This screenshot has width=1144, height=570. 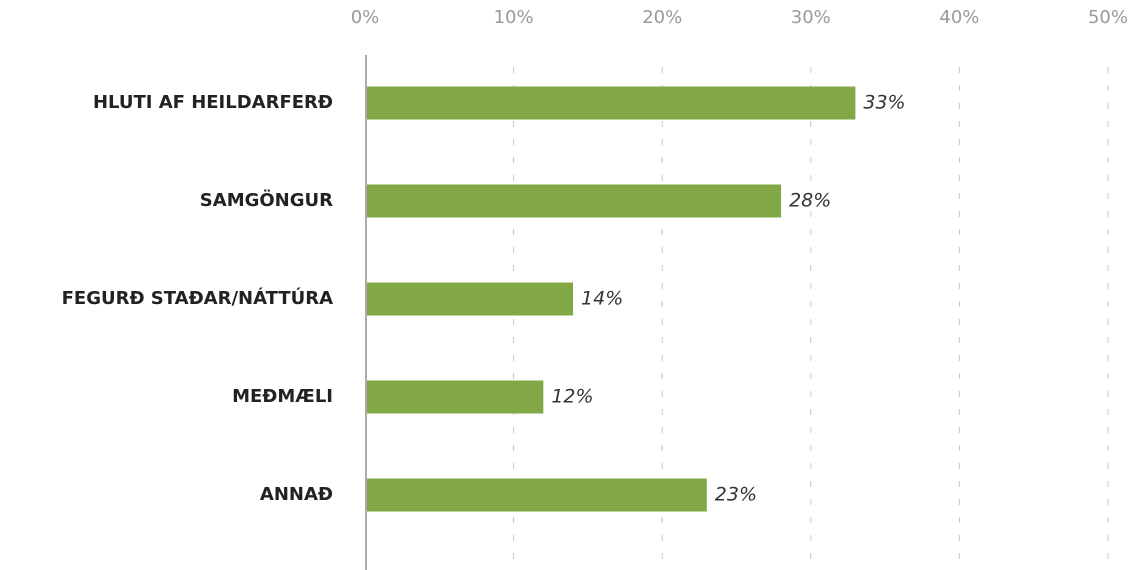 I want to click on category-label: MEÐMÆLI, so click(x=282, y=396).